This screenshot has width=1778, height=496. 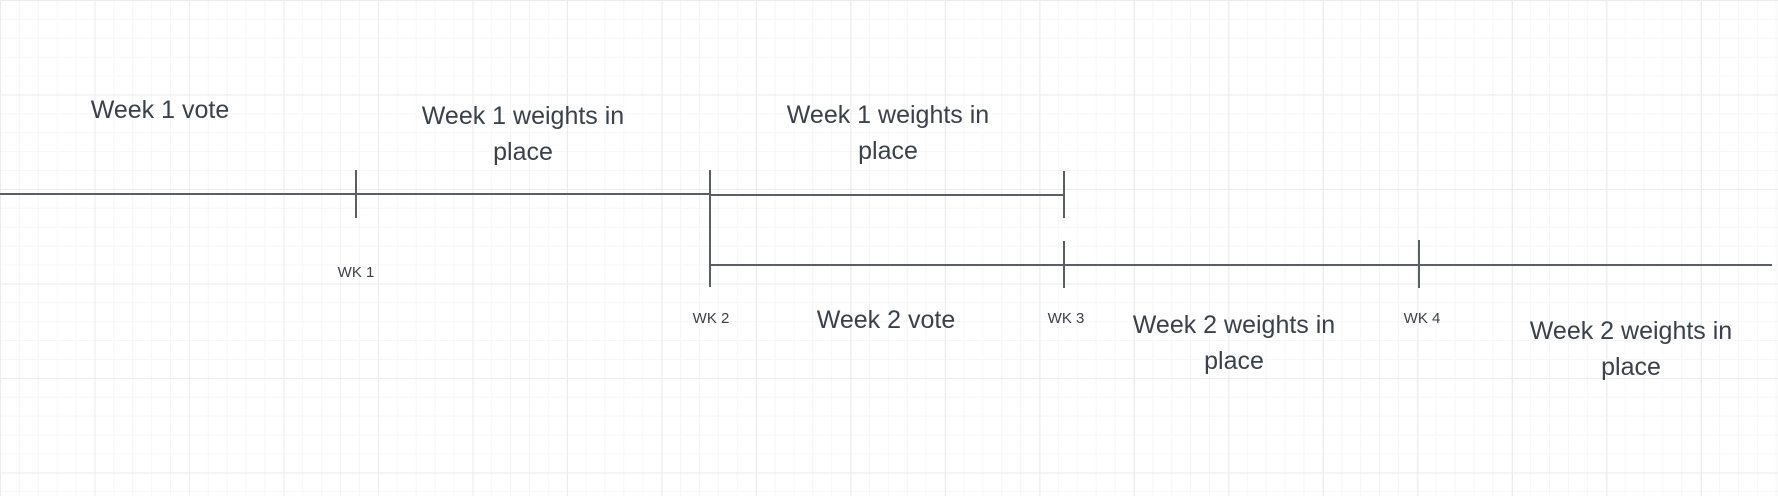 What do you see at coordinates (356, 272) in the screenshot?
I see `tick-label-wk1: WK 1` at bounding box center [356, 272].